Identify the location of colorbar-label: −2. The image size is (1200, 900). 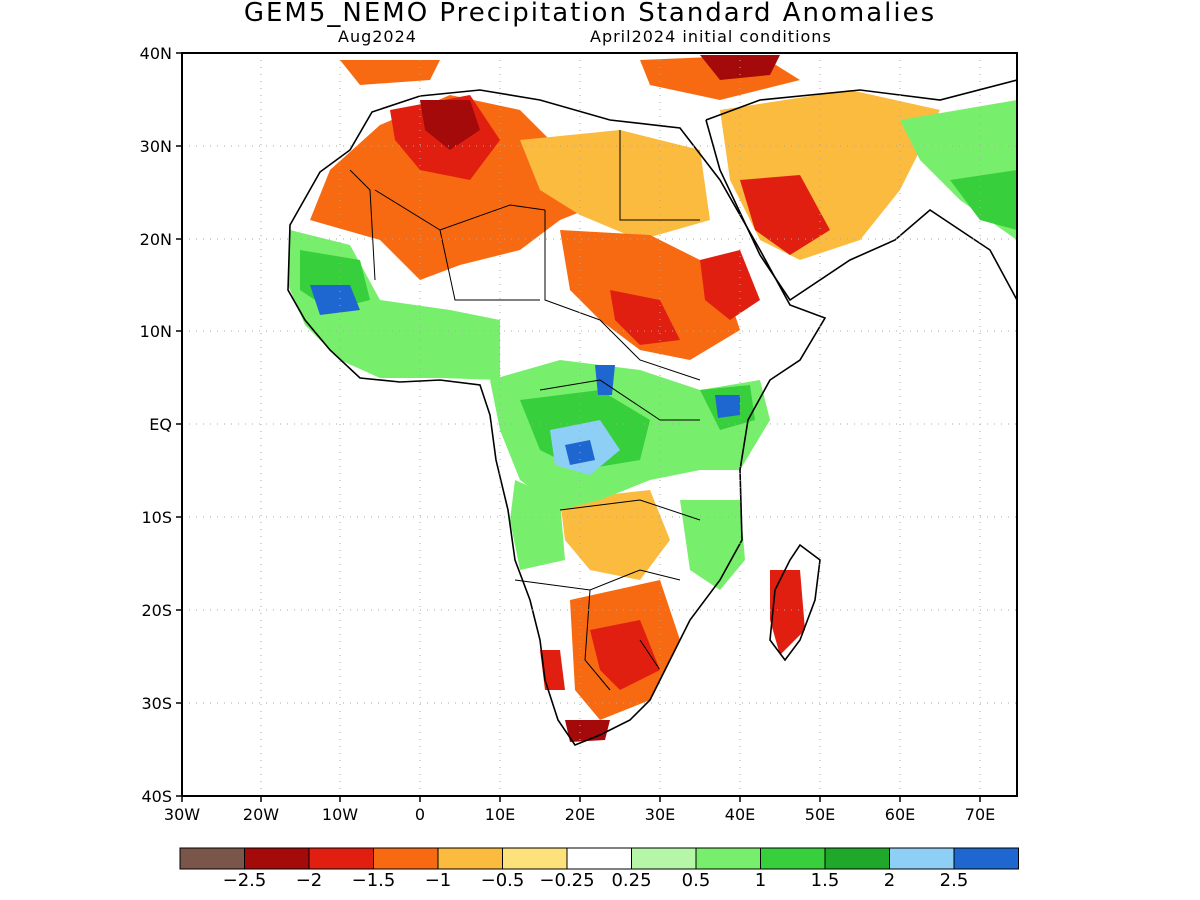
(309, 880).